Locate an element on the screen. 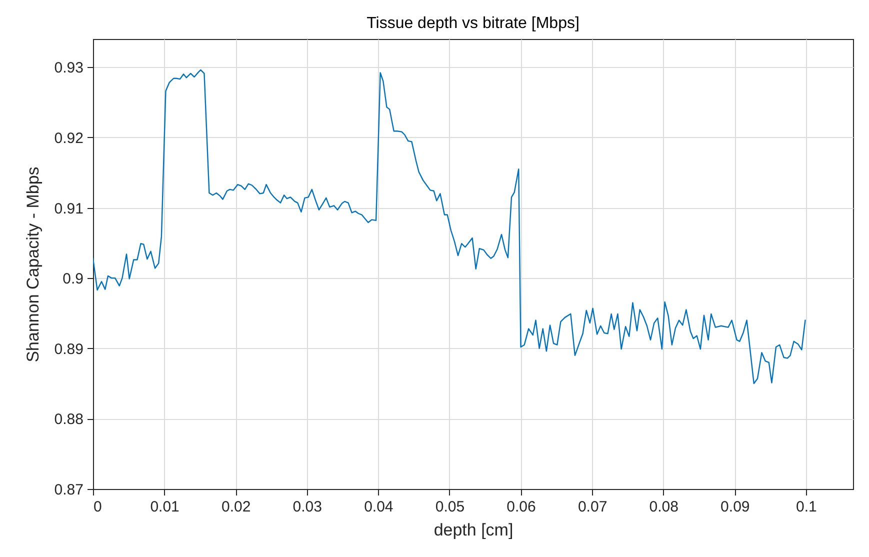  x-tick-label: 0.04 is located at coordinates (379, 507).